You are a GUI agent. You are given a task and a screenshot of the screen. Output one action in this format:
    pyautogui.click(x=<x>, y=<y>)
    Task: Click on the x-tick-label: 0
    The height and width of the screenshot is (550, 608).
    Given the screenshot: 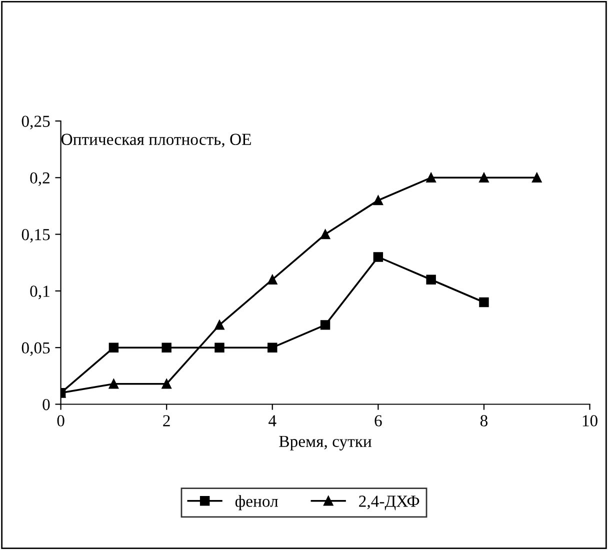 What is the action you would take?
    pyautogui.click(x=60, y=420)
    